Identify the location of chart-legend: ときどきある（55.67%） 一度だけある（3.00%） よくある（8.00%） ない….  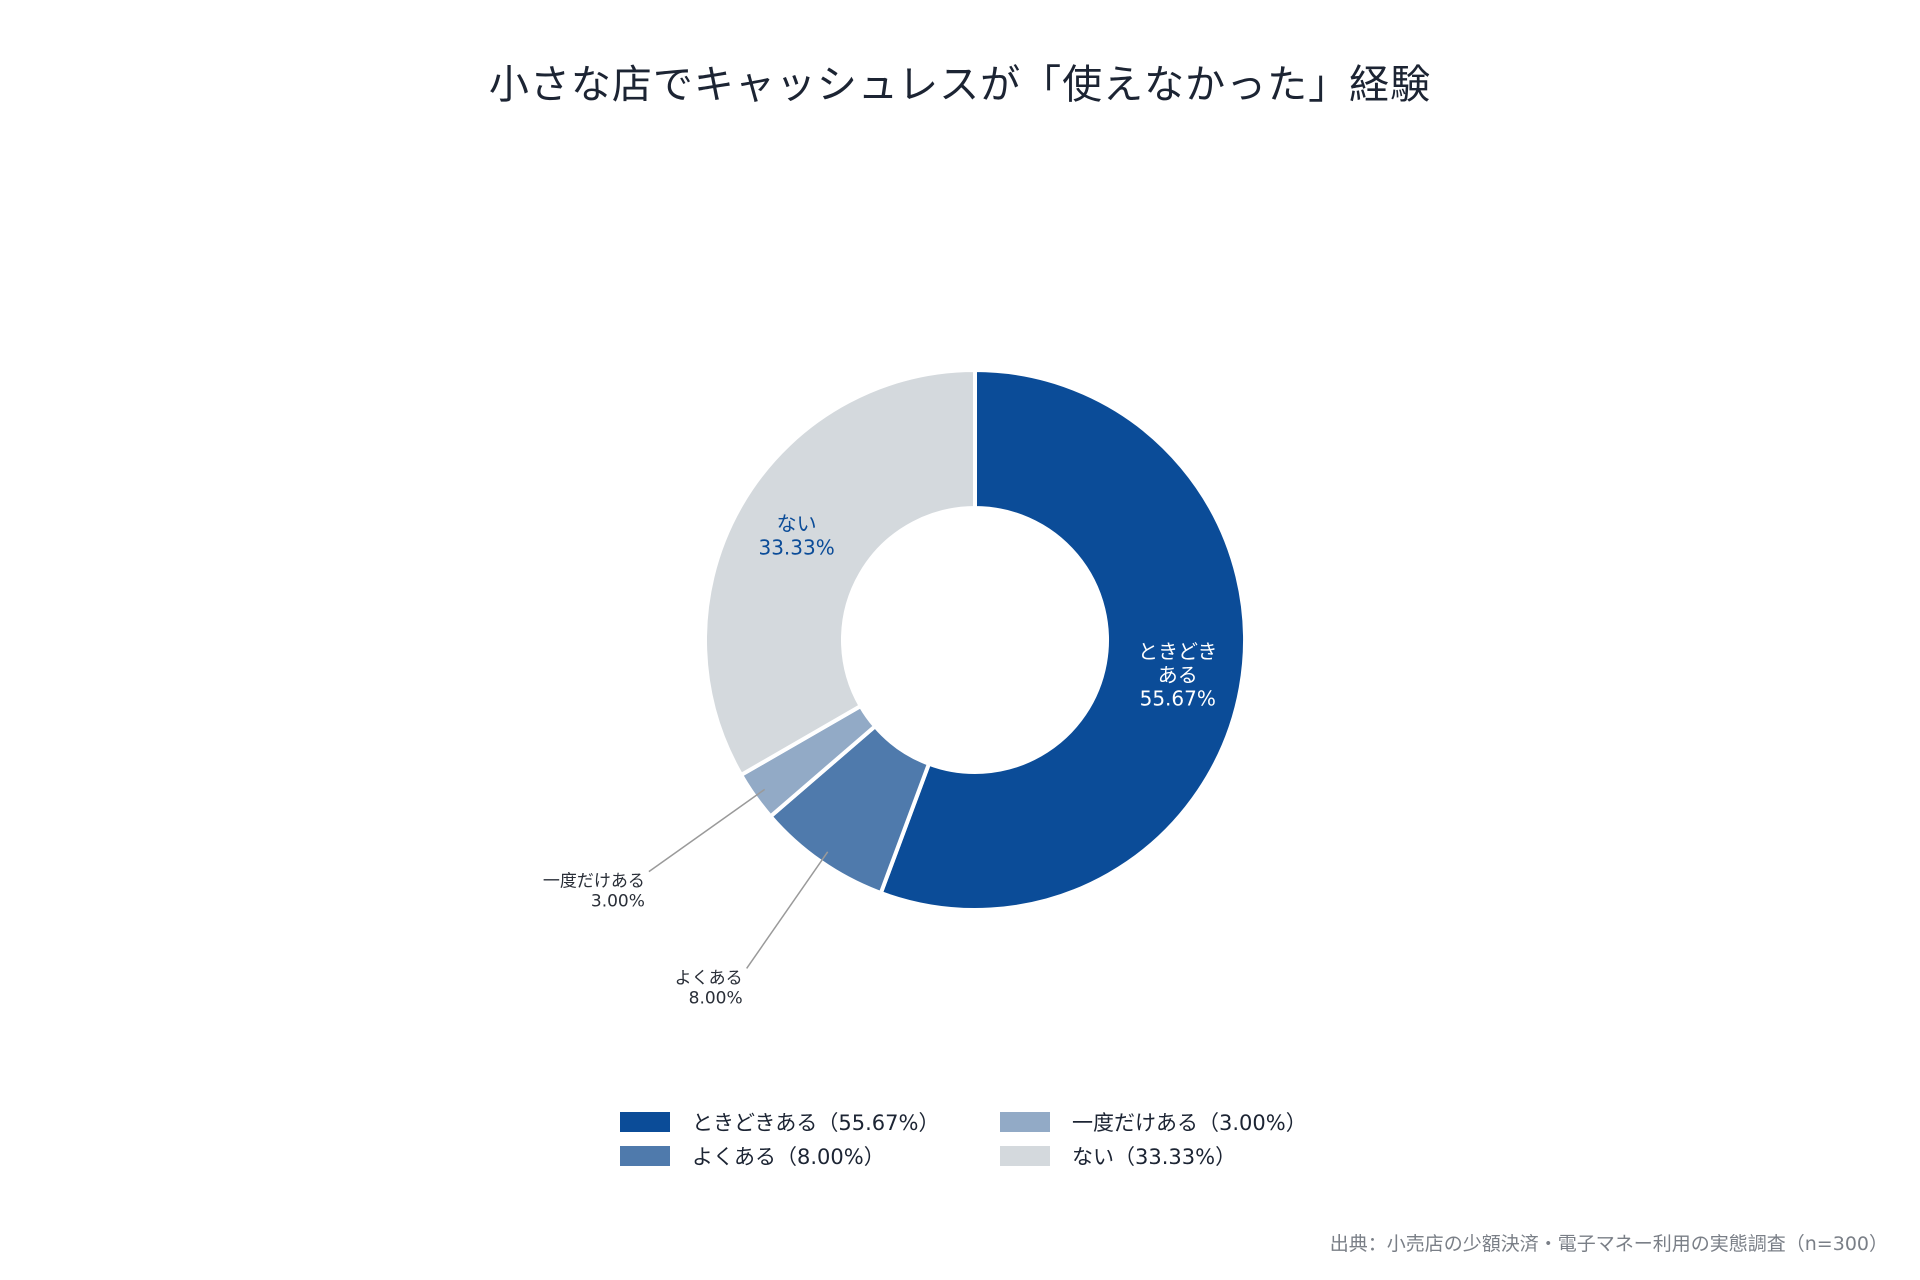
(1000, 1139).